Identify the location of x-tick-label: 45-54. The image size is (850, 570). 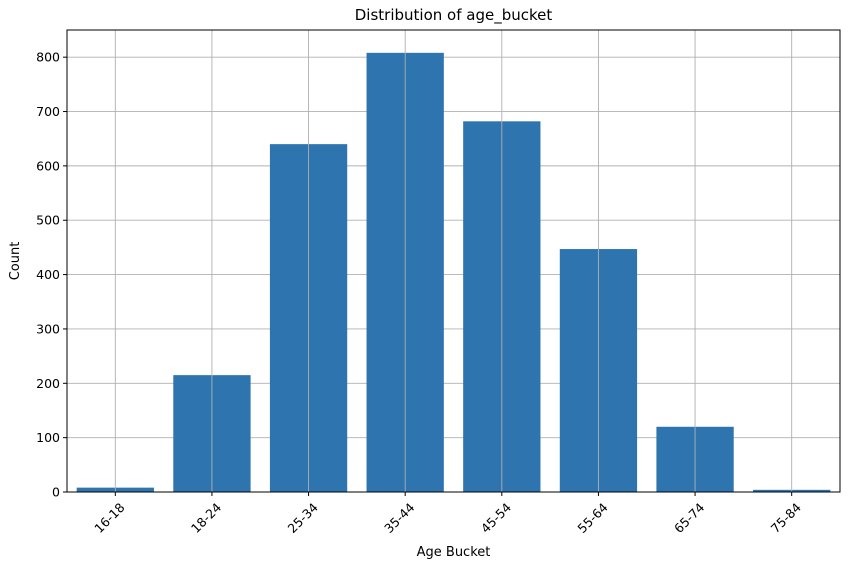
(496, 518).